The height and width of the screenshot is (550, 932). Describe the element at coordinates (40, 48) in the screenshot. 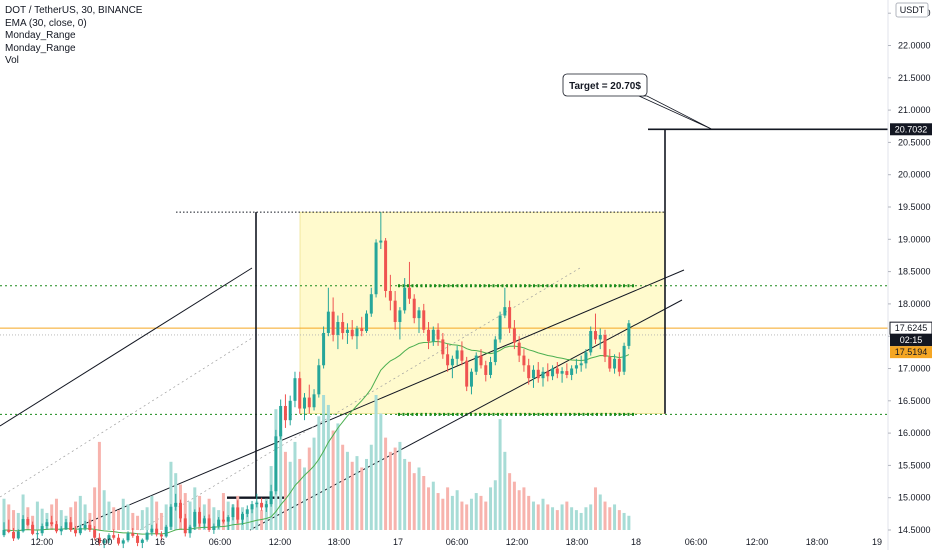

I see `monday-range-label-2: Monday_Range` at that location.